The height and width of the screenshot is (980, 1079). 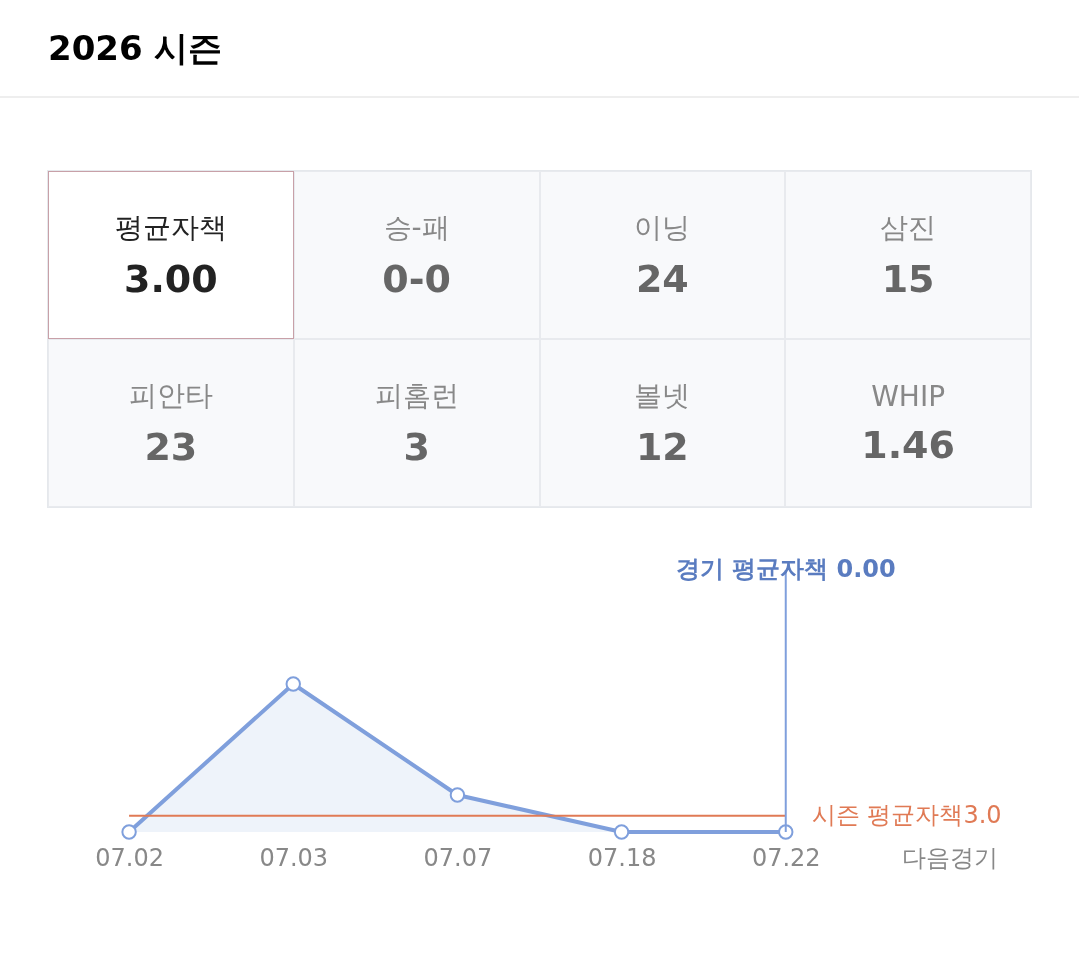 I want to click on text: 12, so click(x=662, y=447).